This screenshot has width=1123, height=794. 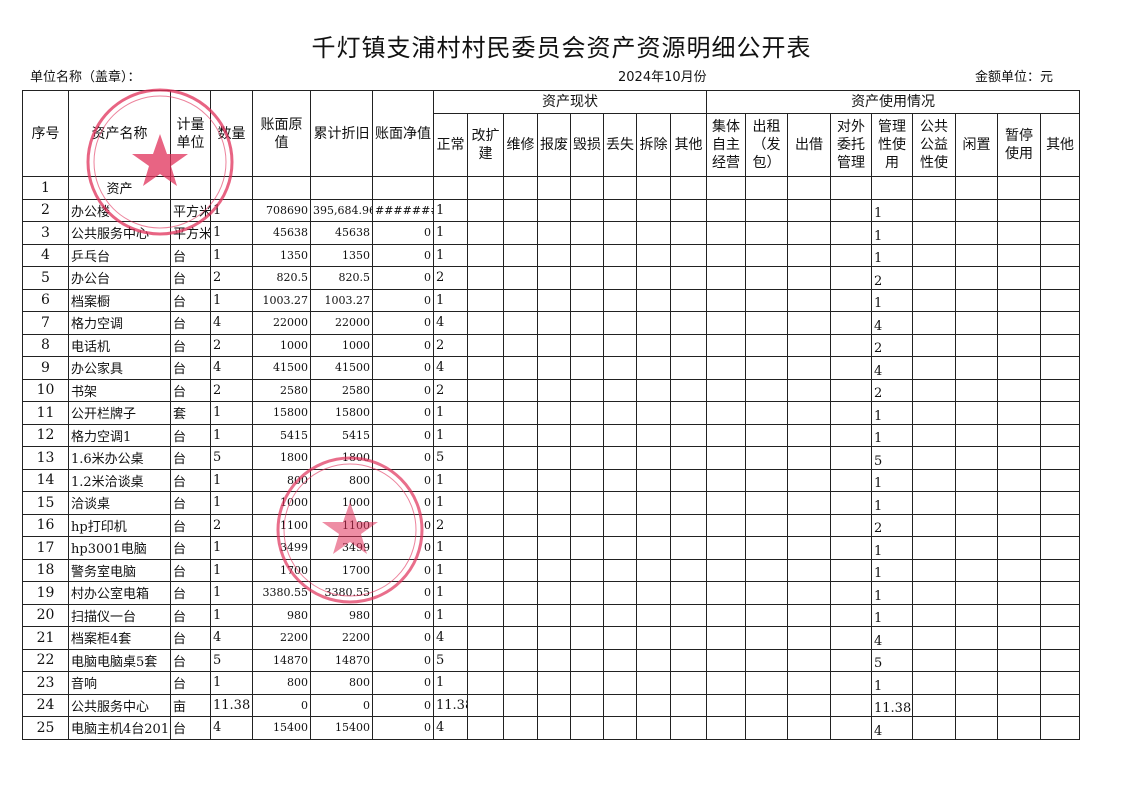 What do you see at coordinates (341, 570) in the screenshot?
I see `cell-accumulated-depreciation: 1700` at bounding box center [341, 570].